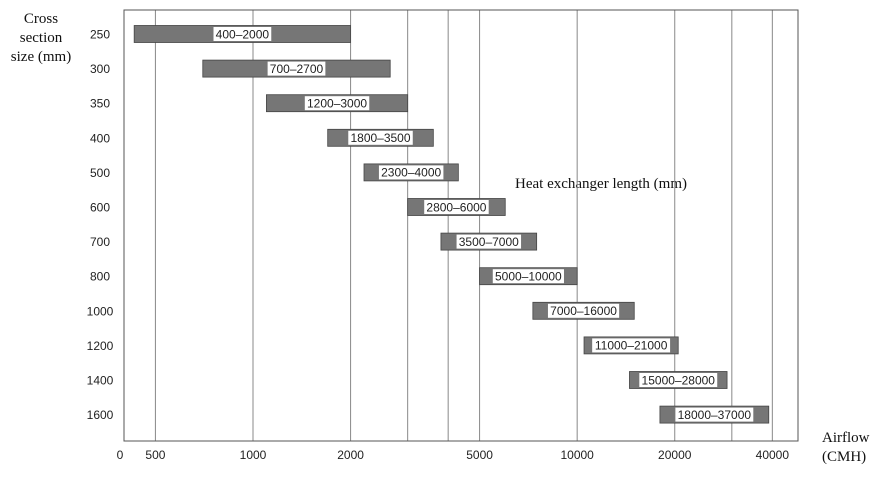 This screenshot has width=891, height=478. I want to click on y-tick-label: 600, so click(100, 208).